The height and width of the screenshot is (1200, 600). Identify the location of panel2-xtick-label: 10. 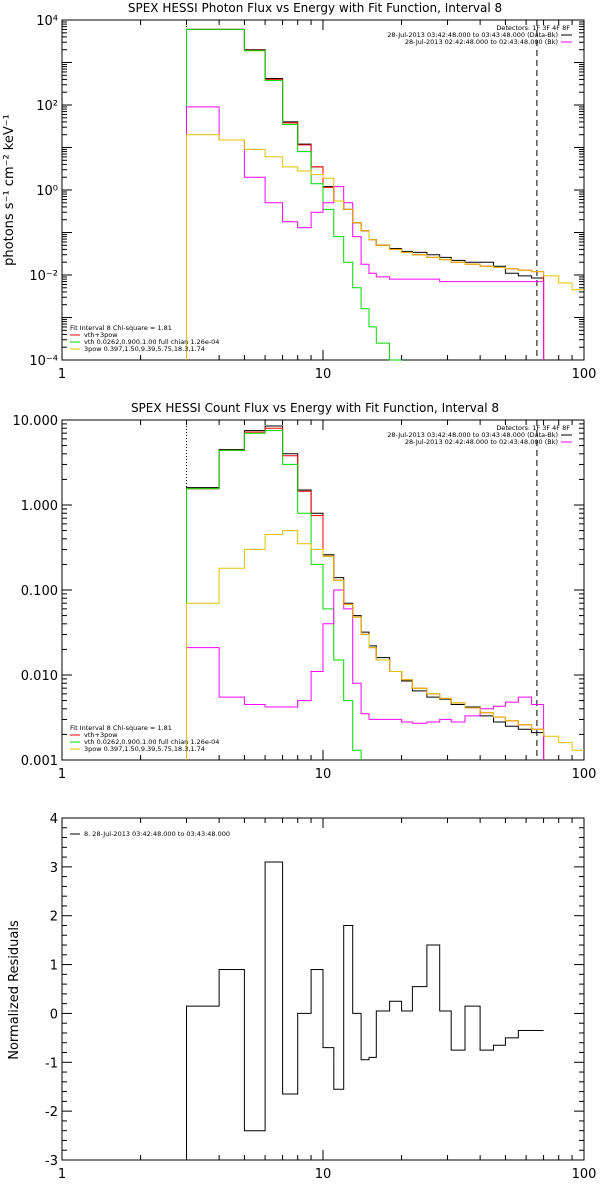
(323, 774).